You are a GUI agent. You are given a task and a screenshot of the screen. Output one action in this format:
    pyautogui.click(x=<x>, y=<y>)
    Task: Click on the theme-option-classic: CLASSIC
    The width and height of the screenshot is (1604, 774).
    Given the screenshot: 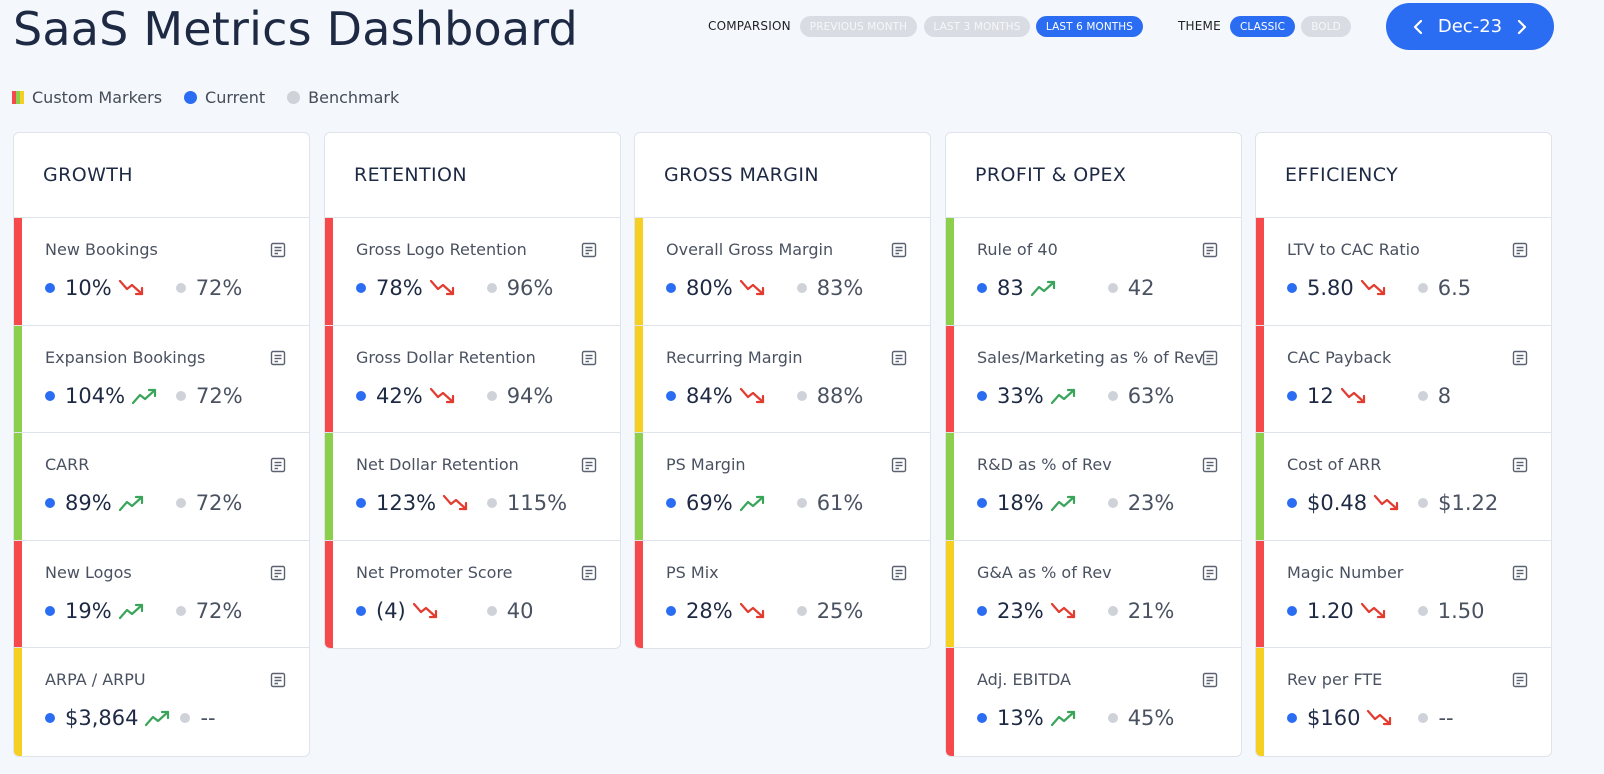 What is the action you would take?
    pyautogui.click(x=1262, y=26)
    